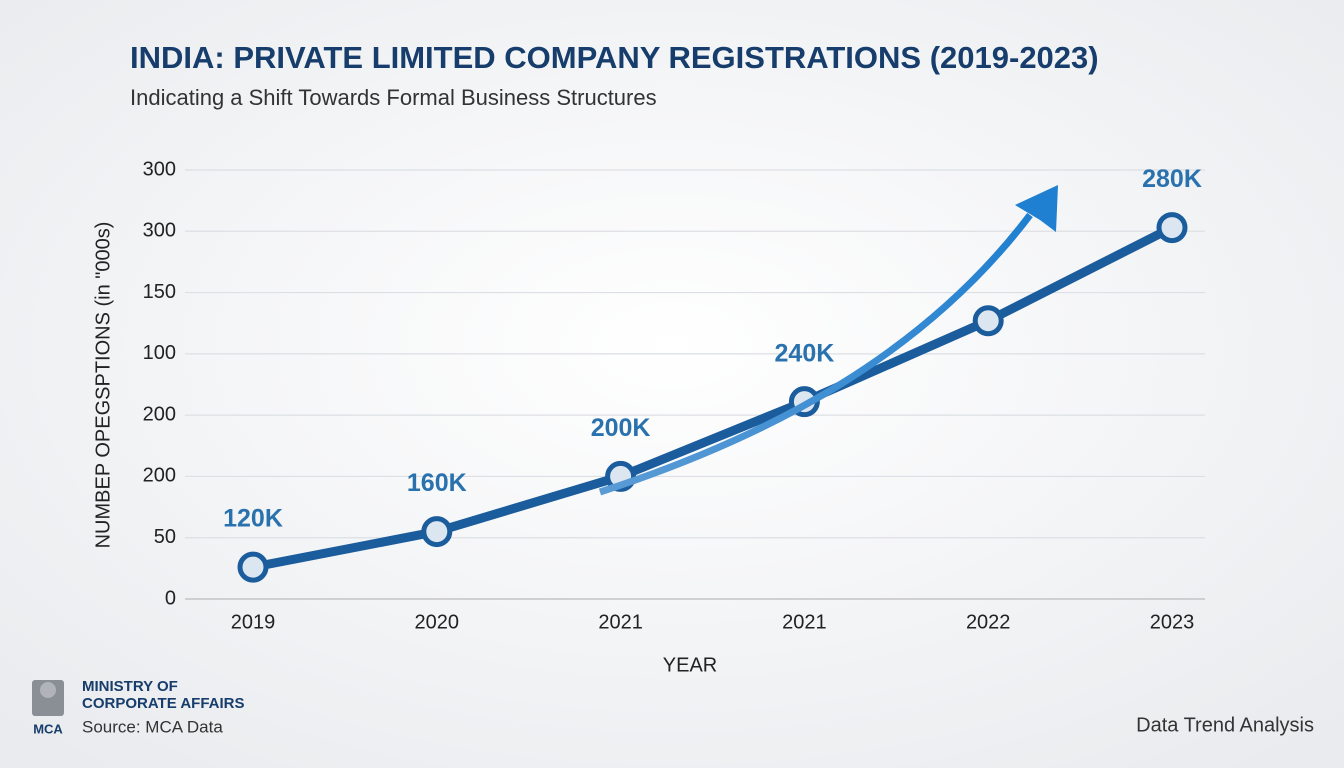  What do you see at coordinates (253, 622) in the screenshot?
I see `x-tick-label: 2019` at bounding box center [253, 622].